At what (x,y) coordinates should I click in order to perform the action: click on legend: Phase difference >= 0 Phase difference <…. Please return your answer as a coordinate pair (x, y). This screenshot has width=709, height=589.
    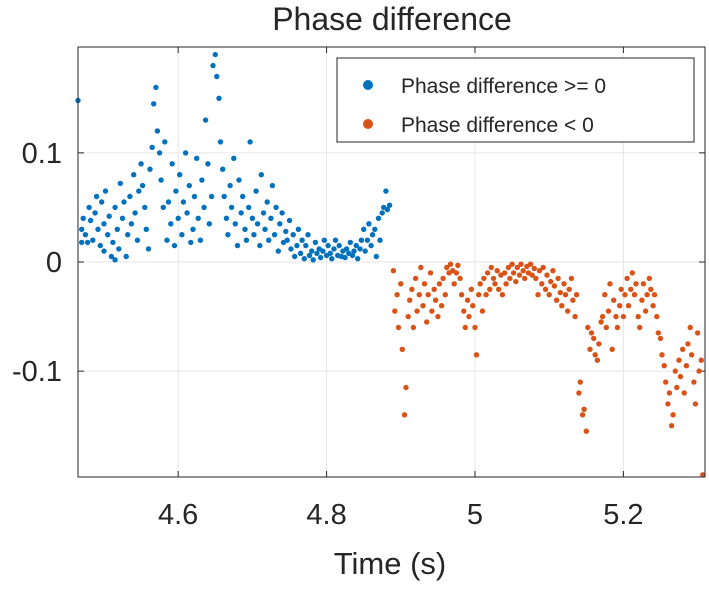
    Looking at the image, I should click on (515, 100).